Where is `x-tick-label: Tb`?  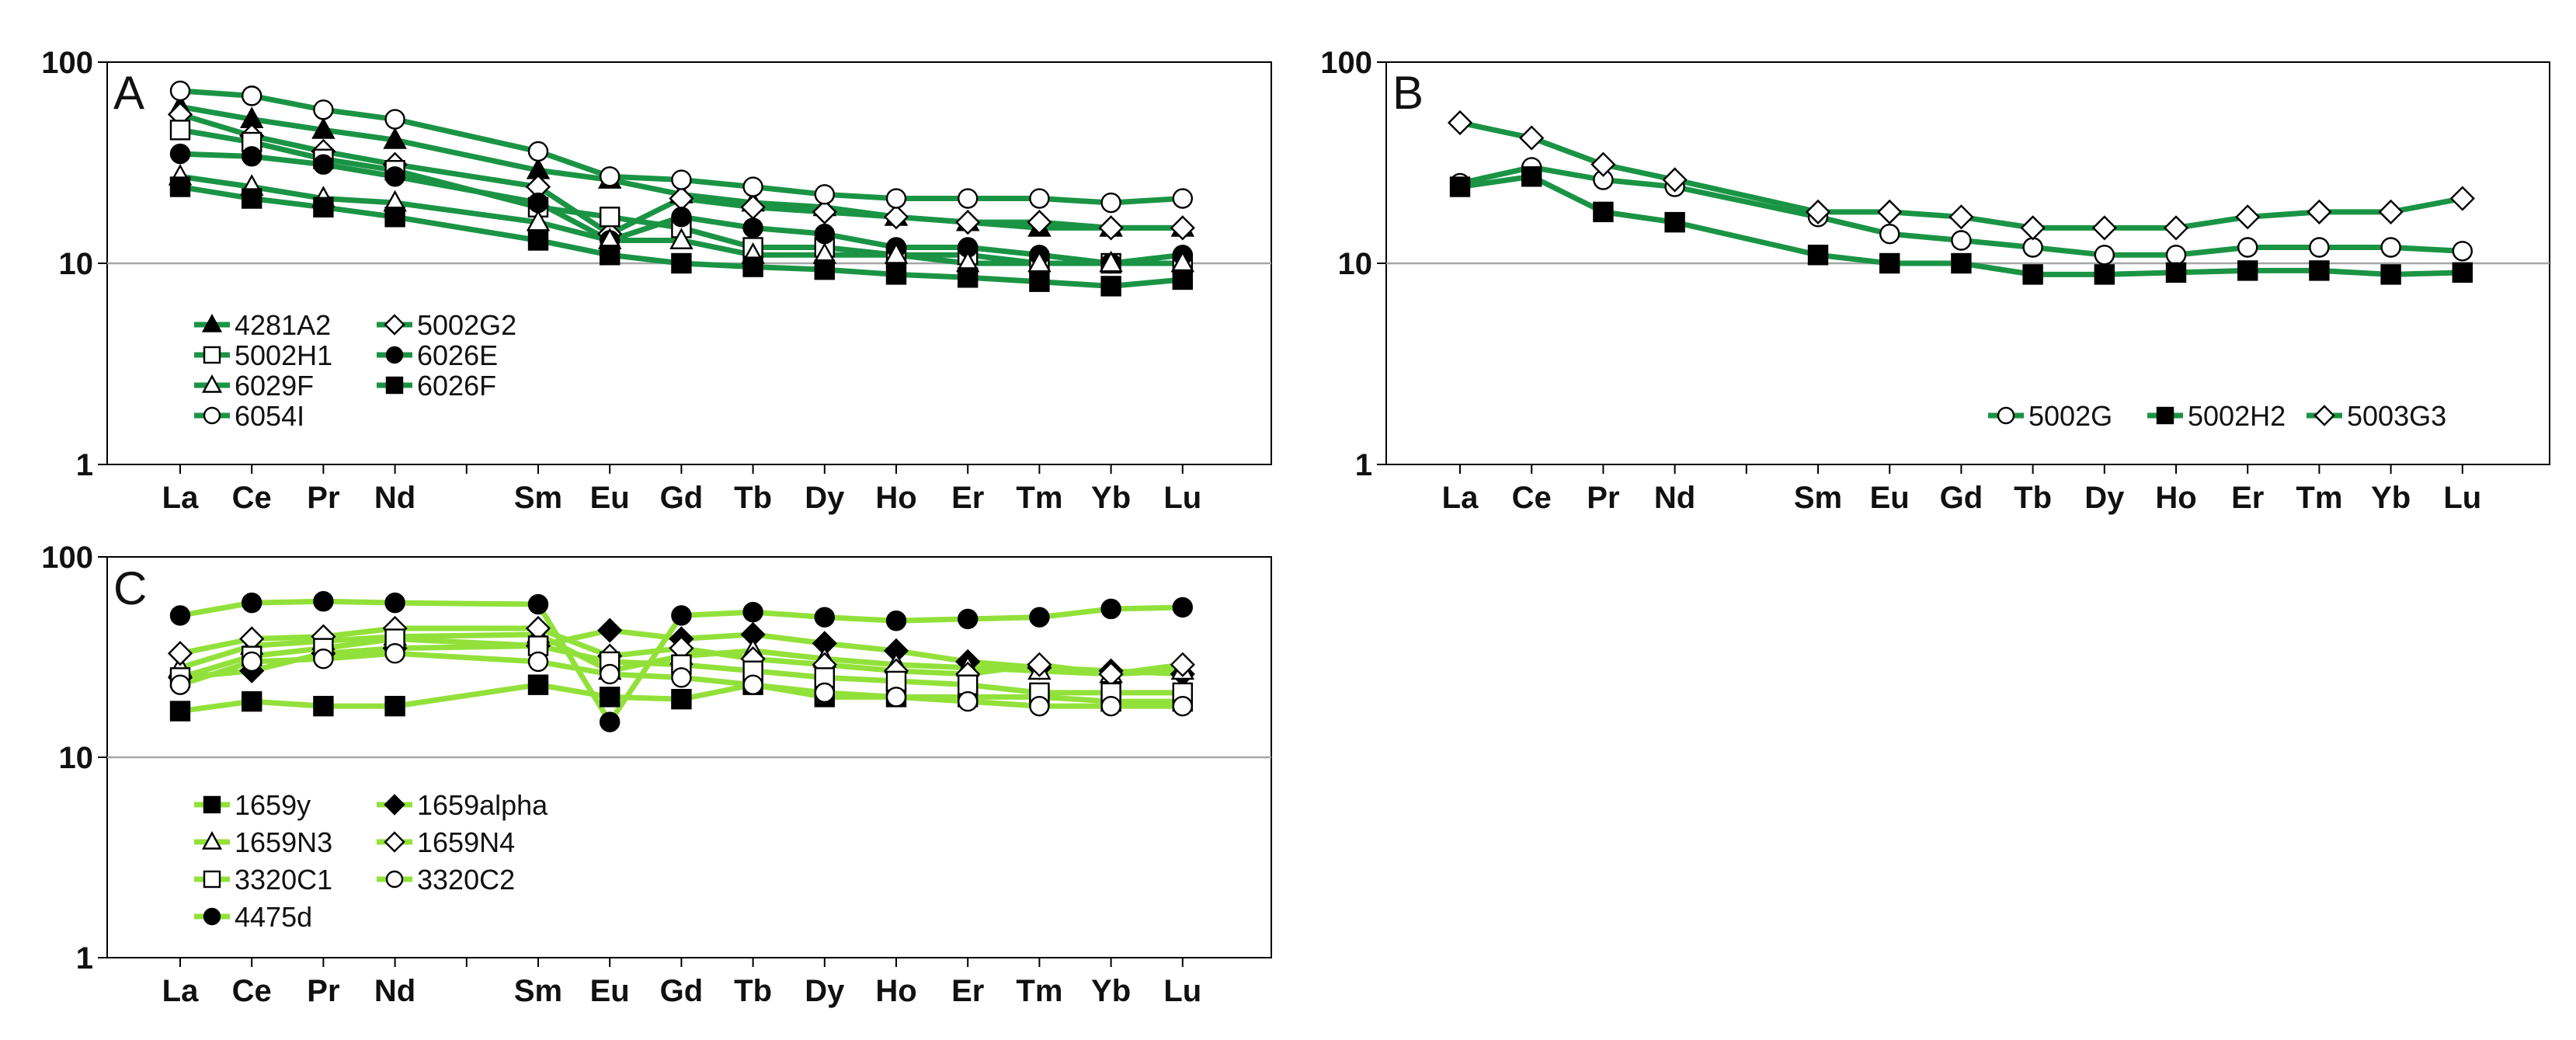 x-tick-label: Tb is located at coordinates (753, 498).